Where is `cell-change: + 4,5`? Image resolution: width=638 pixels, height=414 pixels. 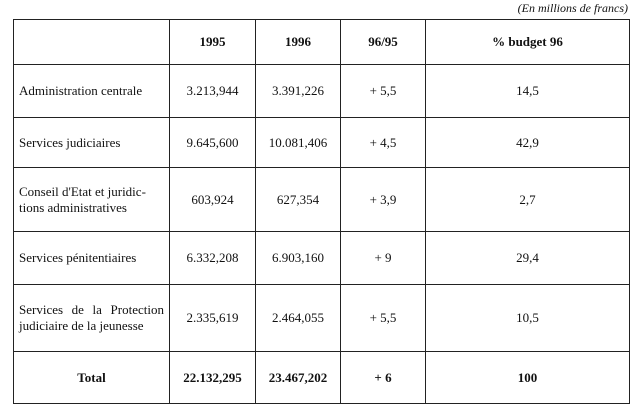
cell-change: + 4,5 is located at coordinates (383, 142).